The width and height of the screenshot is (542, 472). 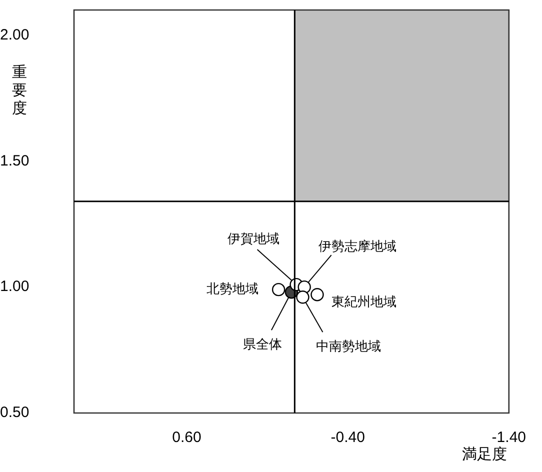 I want to click on annotation: 中南勢地域, so click(x=349, y=346).